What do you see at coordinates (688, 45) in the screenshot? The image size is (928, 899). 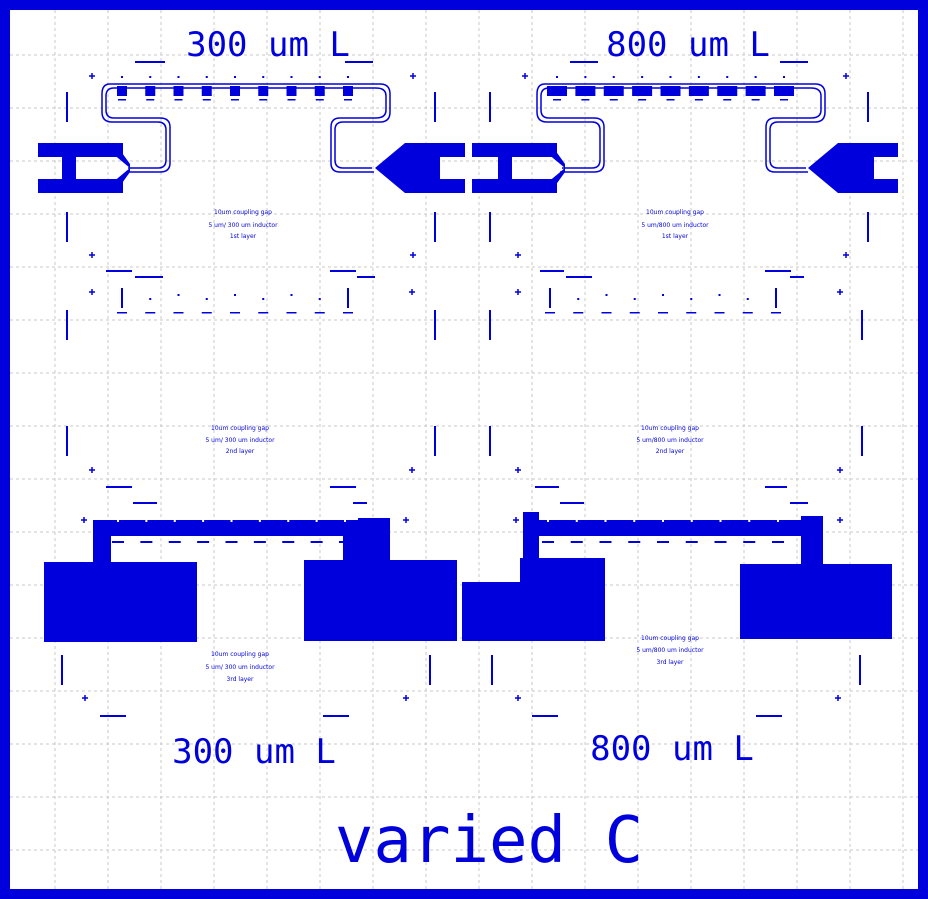 I see `title-top-right: 800 um L` at bounding box center [688, 45].